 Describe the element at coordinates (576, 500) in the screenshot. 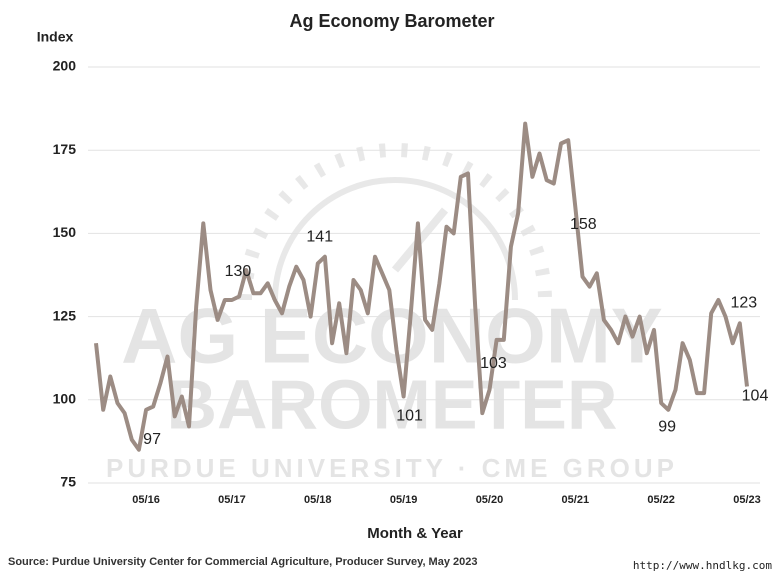

I see `x-tick-label: 05/21` at that location.